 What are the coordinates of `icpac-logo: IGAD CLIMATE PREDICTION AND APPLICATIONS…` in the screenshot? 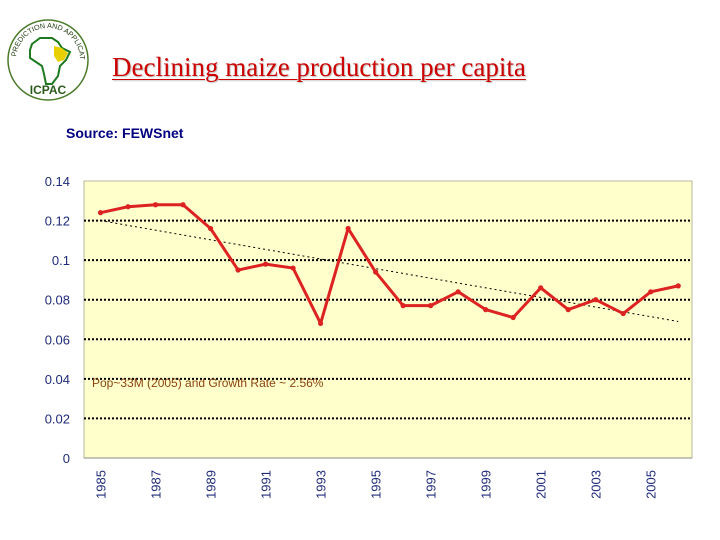 It's located at (46, 54).